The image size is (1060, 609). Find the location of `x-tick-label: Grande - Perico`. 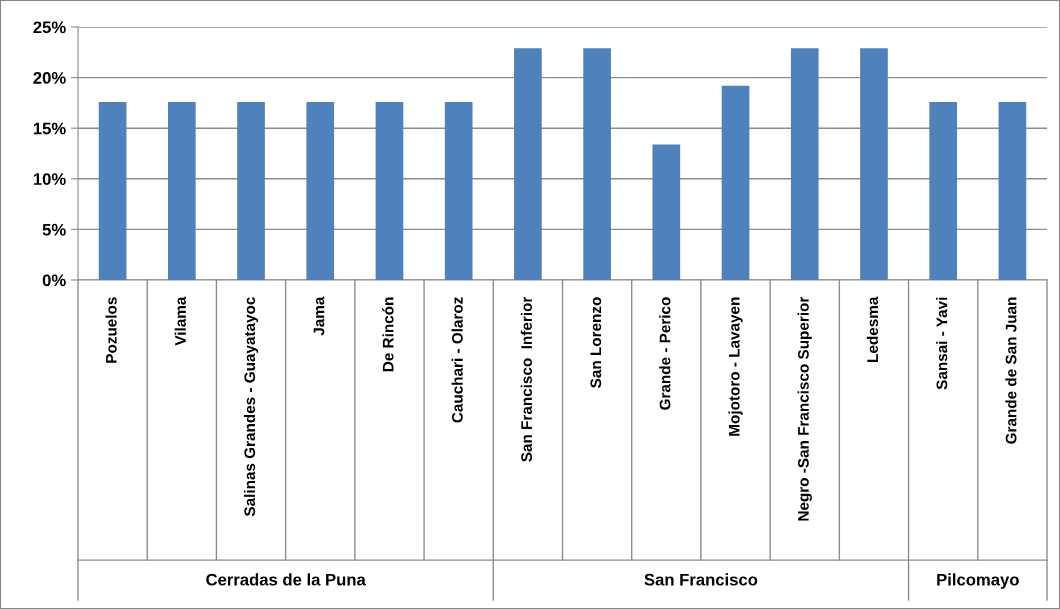

x-tick-label: Grande - Perico is located at coordinates (665, 353).